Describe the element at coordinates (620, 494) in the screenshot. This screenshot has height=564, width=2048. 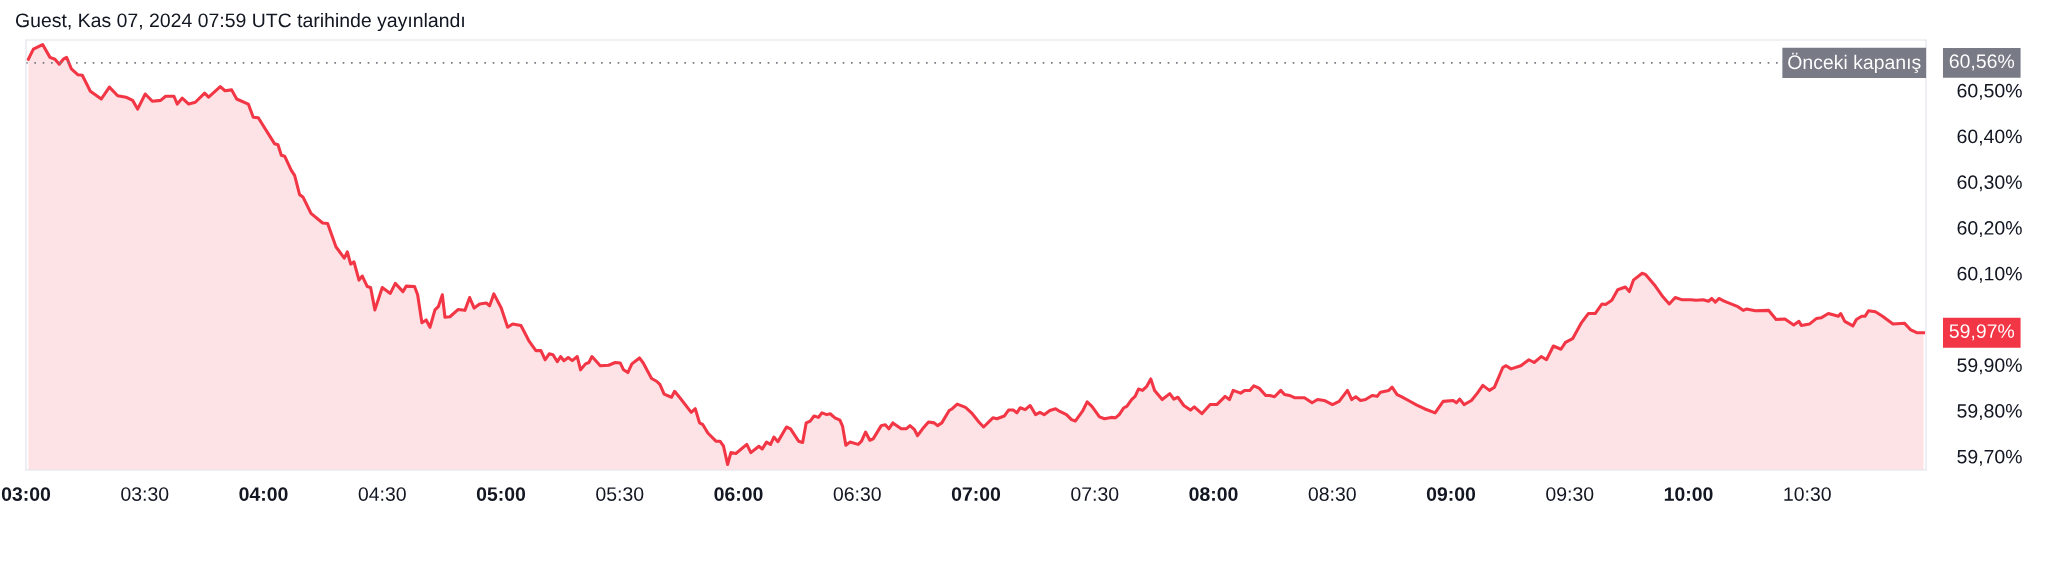
I see `x-tick-label: 05:30` at that location.